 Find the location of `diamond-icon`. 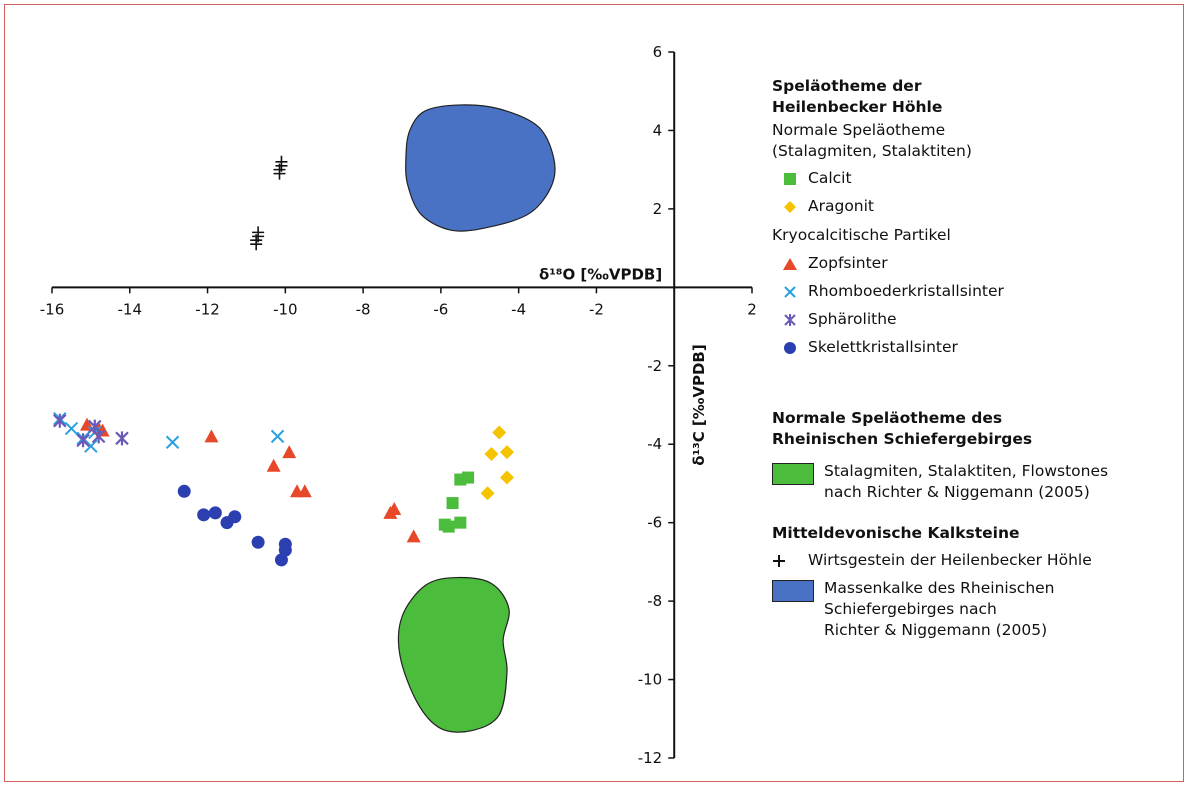

diamond-icon is located at coordinates (790, 206).